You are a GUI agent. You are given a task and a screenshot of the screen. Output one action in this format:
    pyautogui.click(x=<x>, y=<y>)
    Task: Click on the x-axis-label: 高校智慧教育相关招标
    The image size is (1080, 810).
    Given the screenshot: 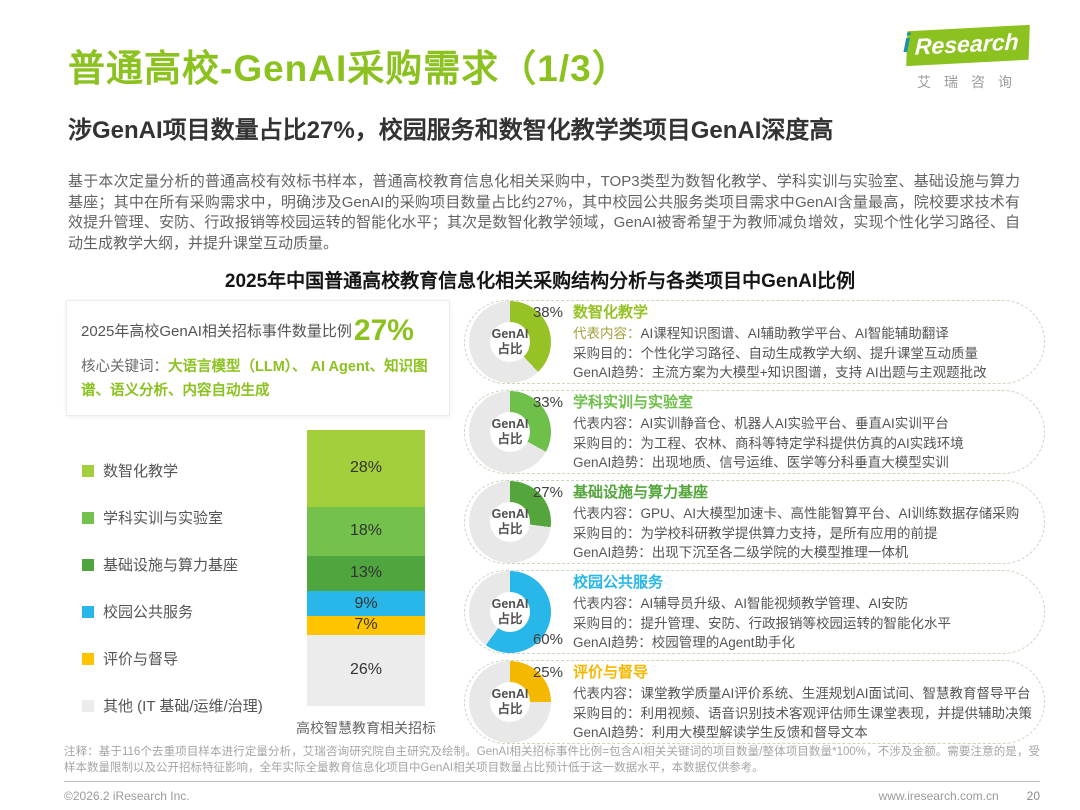 What is the action you would take?
    pyautogui.click(x=366, y=728)
    